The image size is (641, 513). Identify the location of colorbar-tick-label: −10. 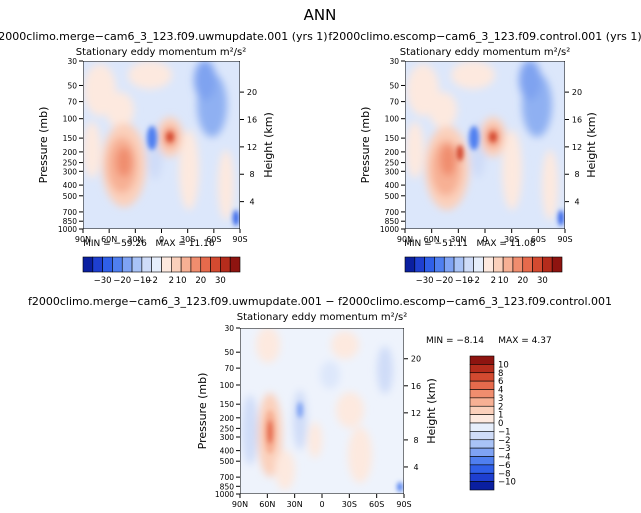
(507, 483).